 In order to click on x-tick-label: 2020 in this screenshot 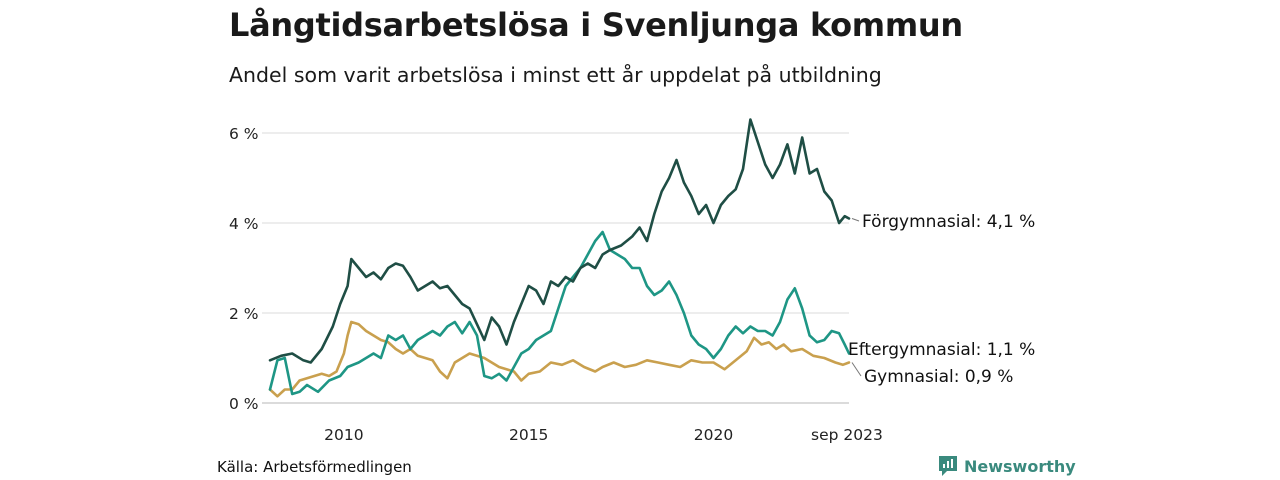, I will do `click(713, 435)`.